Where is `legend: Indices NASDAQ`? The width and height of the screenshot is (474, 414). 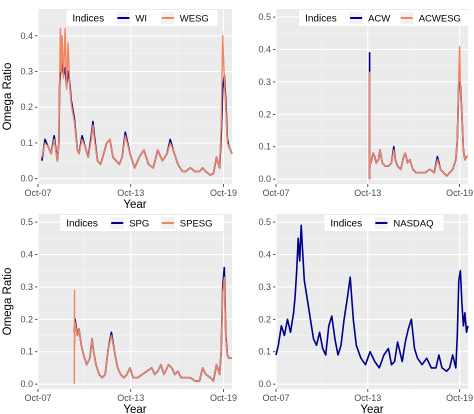 legend: Indices NASDAQ is located at coordinates (384, 223).